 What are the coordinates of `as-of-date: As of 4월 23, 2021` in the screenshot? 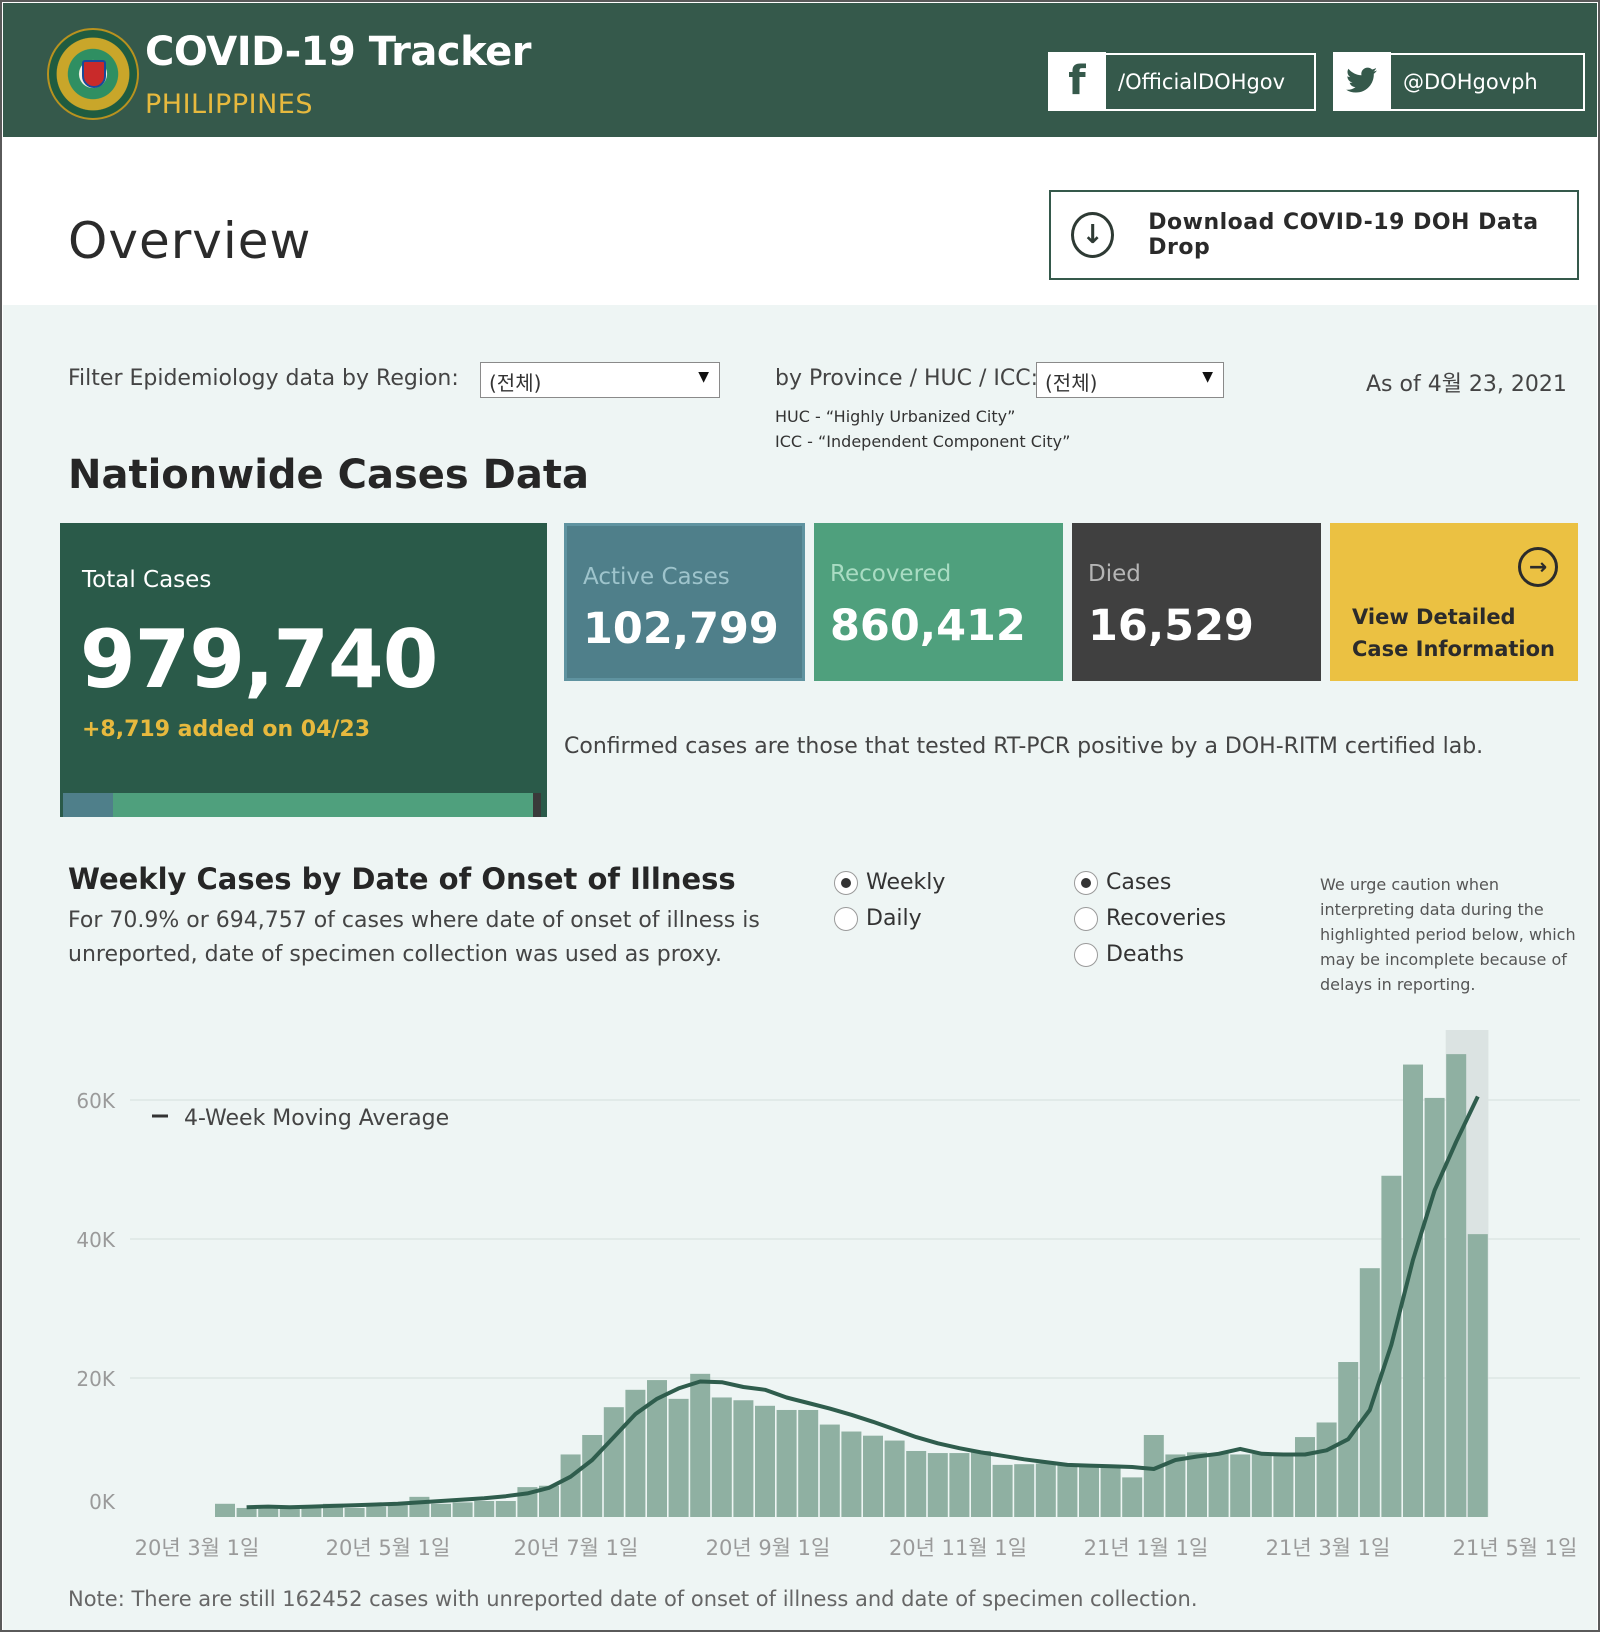 It's located at (1466, 384).